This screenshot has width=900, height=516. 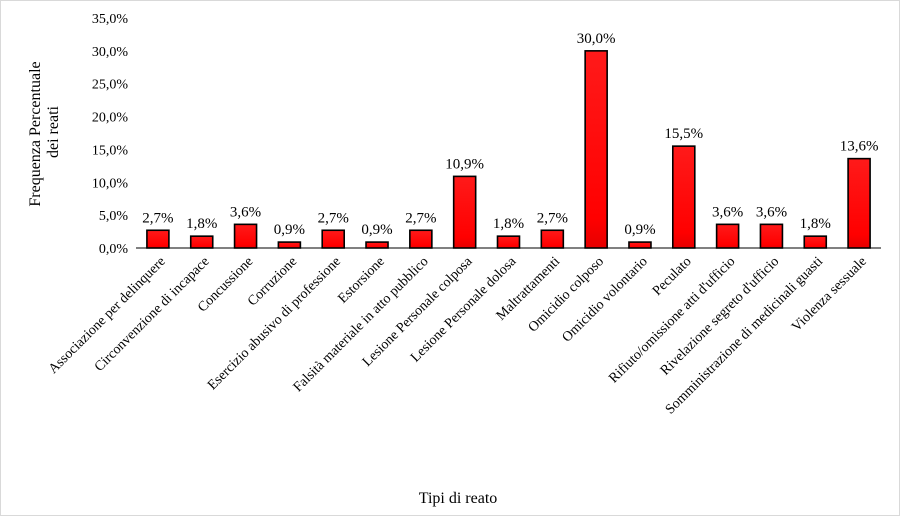 I want to click on y-axis-title-line-1: Frequenza Percentuale, so click(x=35, y=133).